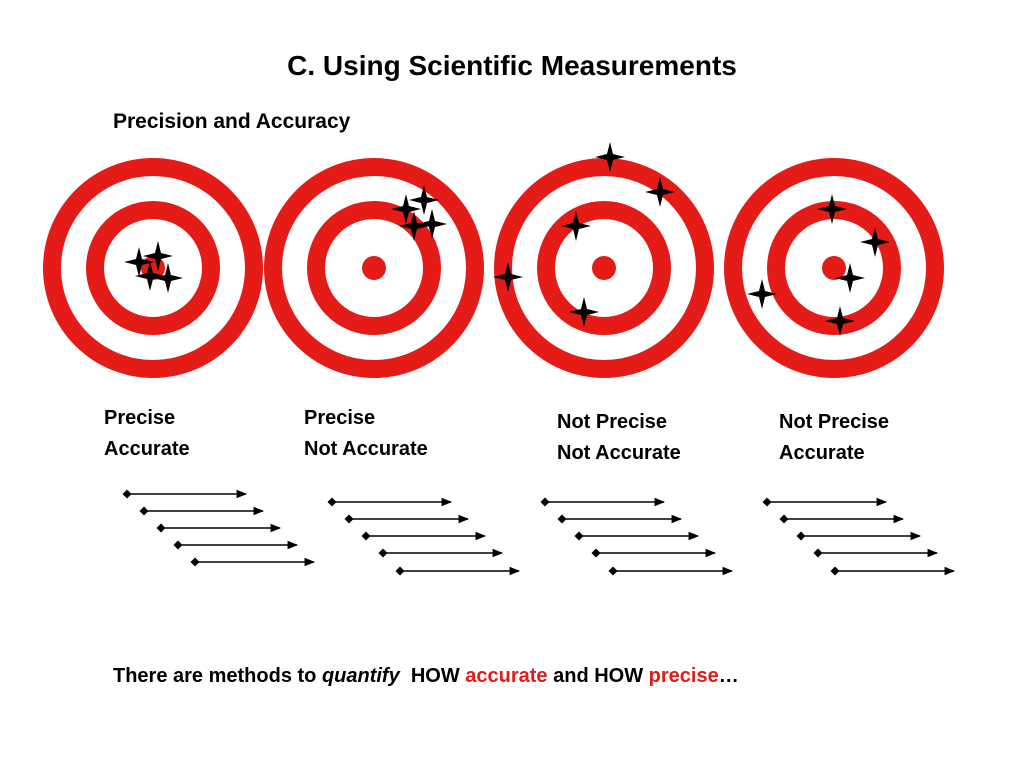 This screenshot has height=768, width=1024. I want to click on footer-text-3: and HOW, so click(598, 676).